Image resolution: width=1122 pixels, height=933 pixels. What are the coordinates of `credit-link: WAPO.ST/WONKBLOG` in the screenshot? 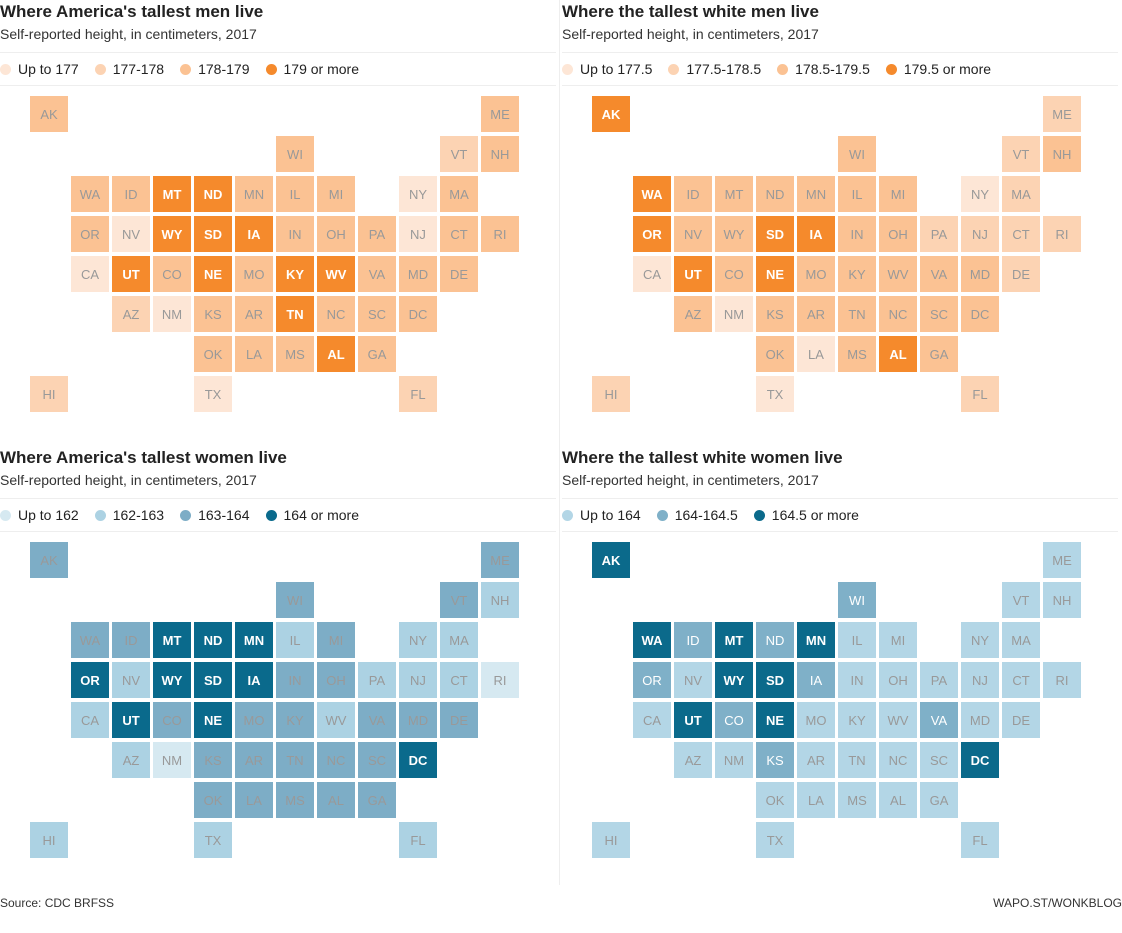 It's located at (1057, 903).